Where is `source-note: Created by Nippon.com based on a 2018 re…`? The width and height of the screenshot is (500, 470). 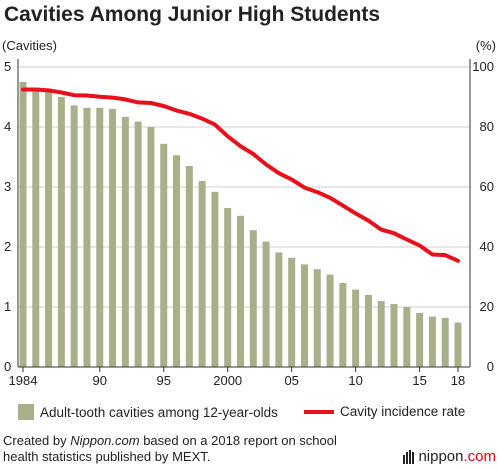 source-note: Created by Nippon.com based on a 2018 re… is located at coordinates (183, 449).